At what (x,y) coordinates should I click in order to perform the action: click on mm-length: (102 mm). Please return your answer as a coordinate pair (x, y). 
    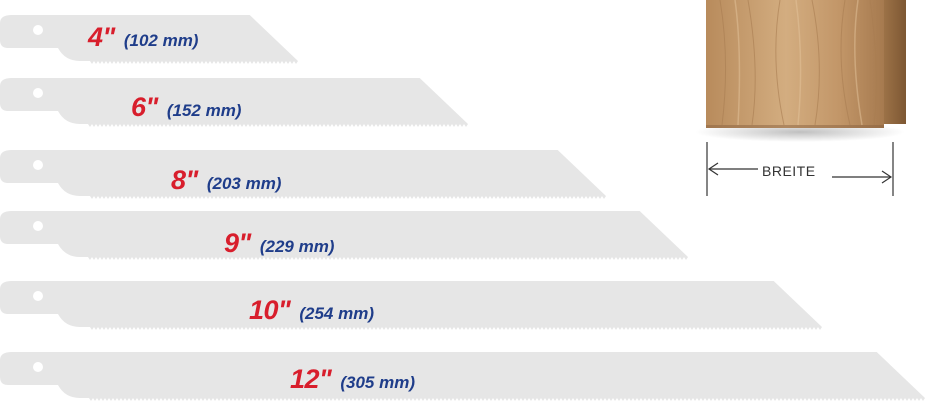
    Looking at the image, I should click on (161, 40).